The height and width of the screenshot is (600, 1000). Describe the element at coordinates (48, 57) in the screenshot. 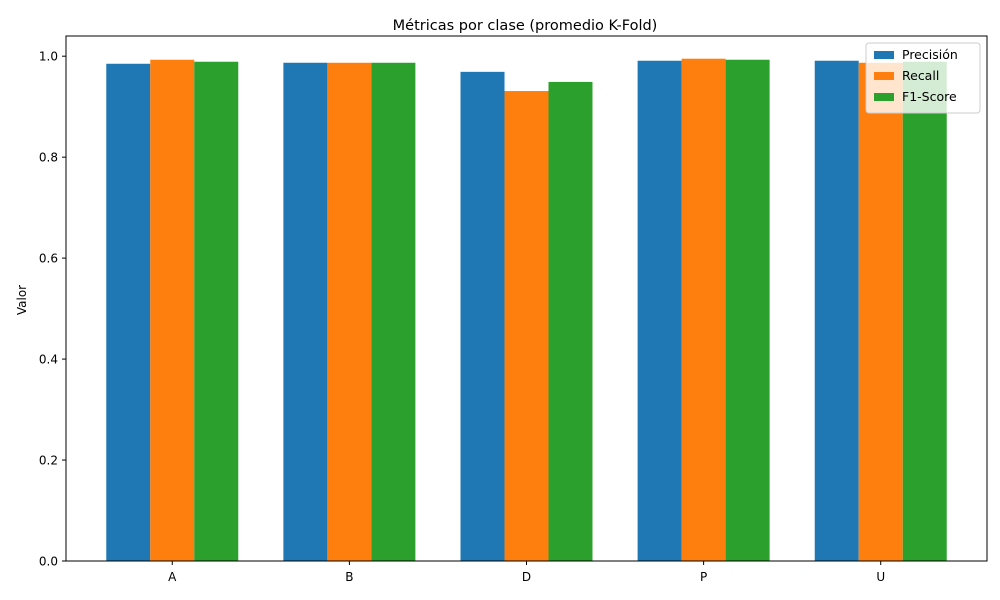

I see `y-tick-label: 1.0` at that location.